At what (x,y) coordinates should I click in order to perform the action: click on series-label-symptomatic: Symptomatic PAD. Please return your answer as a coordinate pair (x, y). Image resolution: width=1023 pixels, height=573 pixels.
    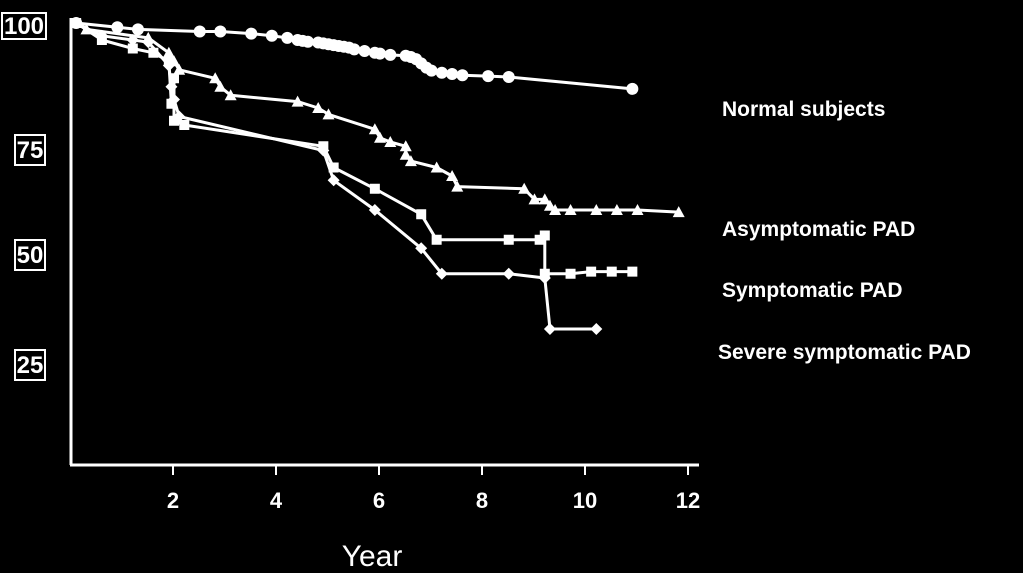
    Looking at the image, I should click on (812, 290).